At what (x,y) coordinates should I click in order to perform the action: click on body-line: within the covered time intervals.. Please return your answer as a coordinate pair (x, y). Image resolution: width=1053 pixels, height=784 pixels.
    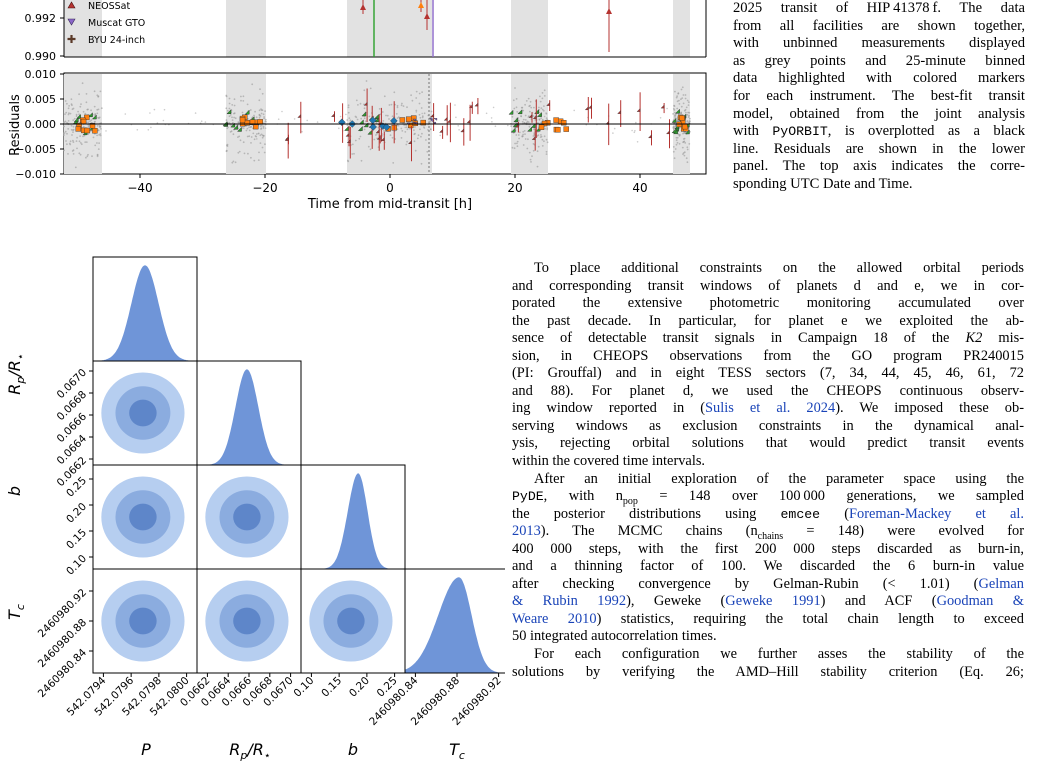
    Looking at the image, I should click on (609, 461).